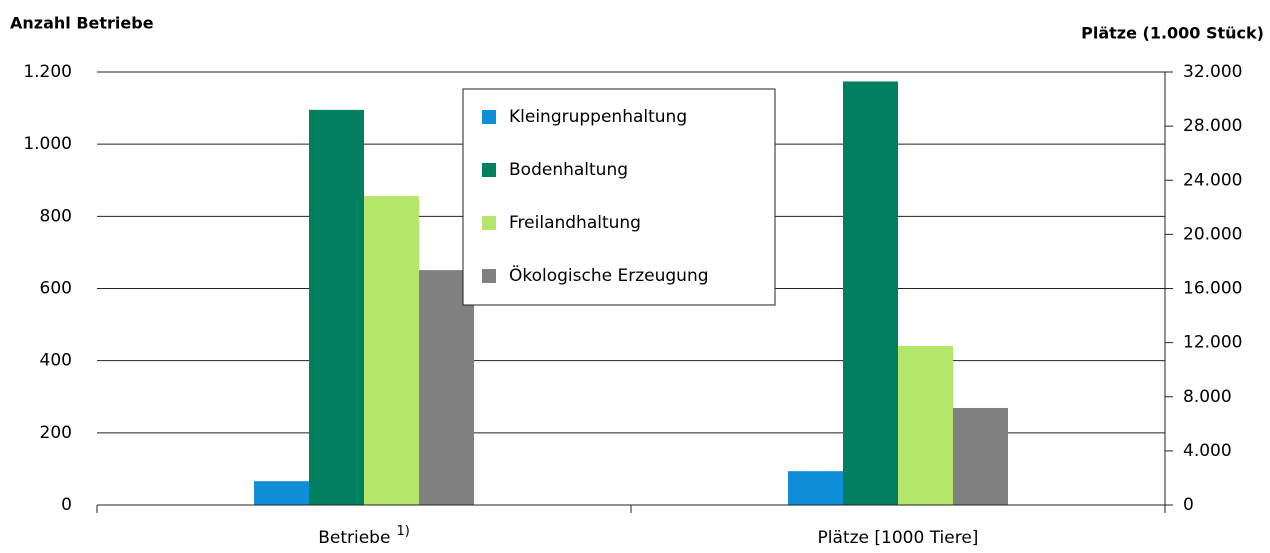 The width and height of the screenshot is (1270, 553). What do you see at coordinates (1188, 505) in the screenshot?
I see `y2-tick-label: 0` at bounding box center [1188, 505].